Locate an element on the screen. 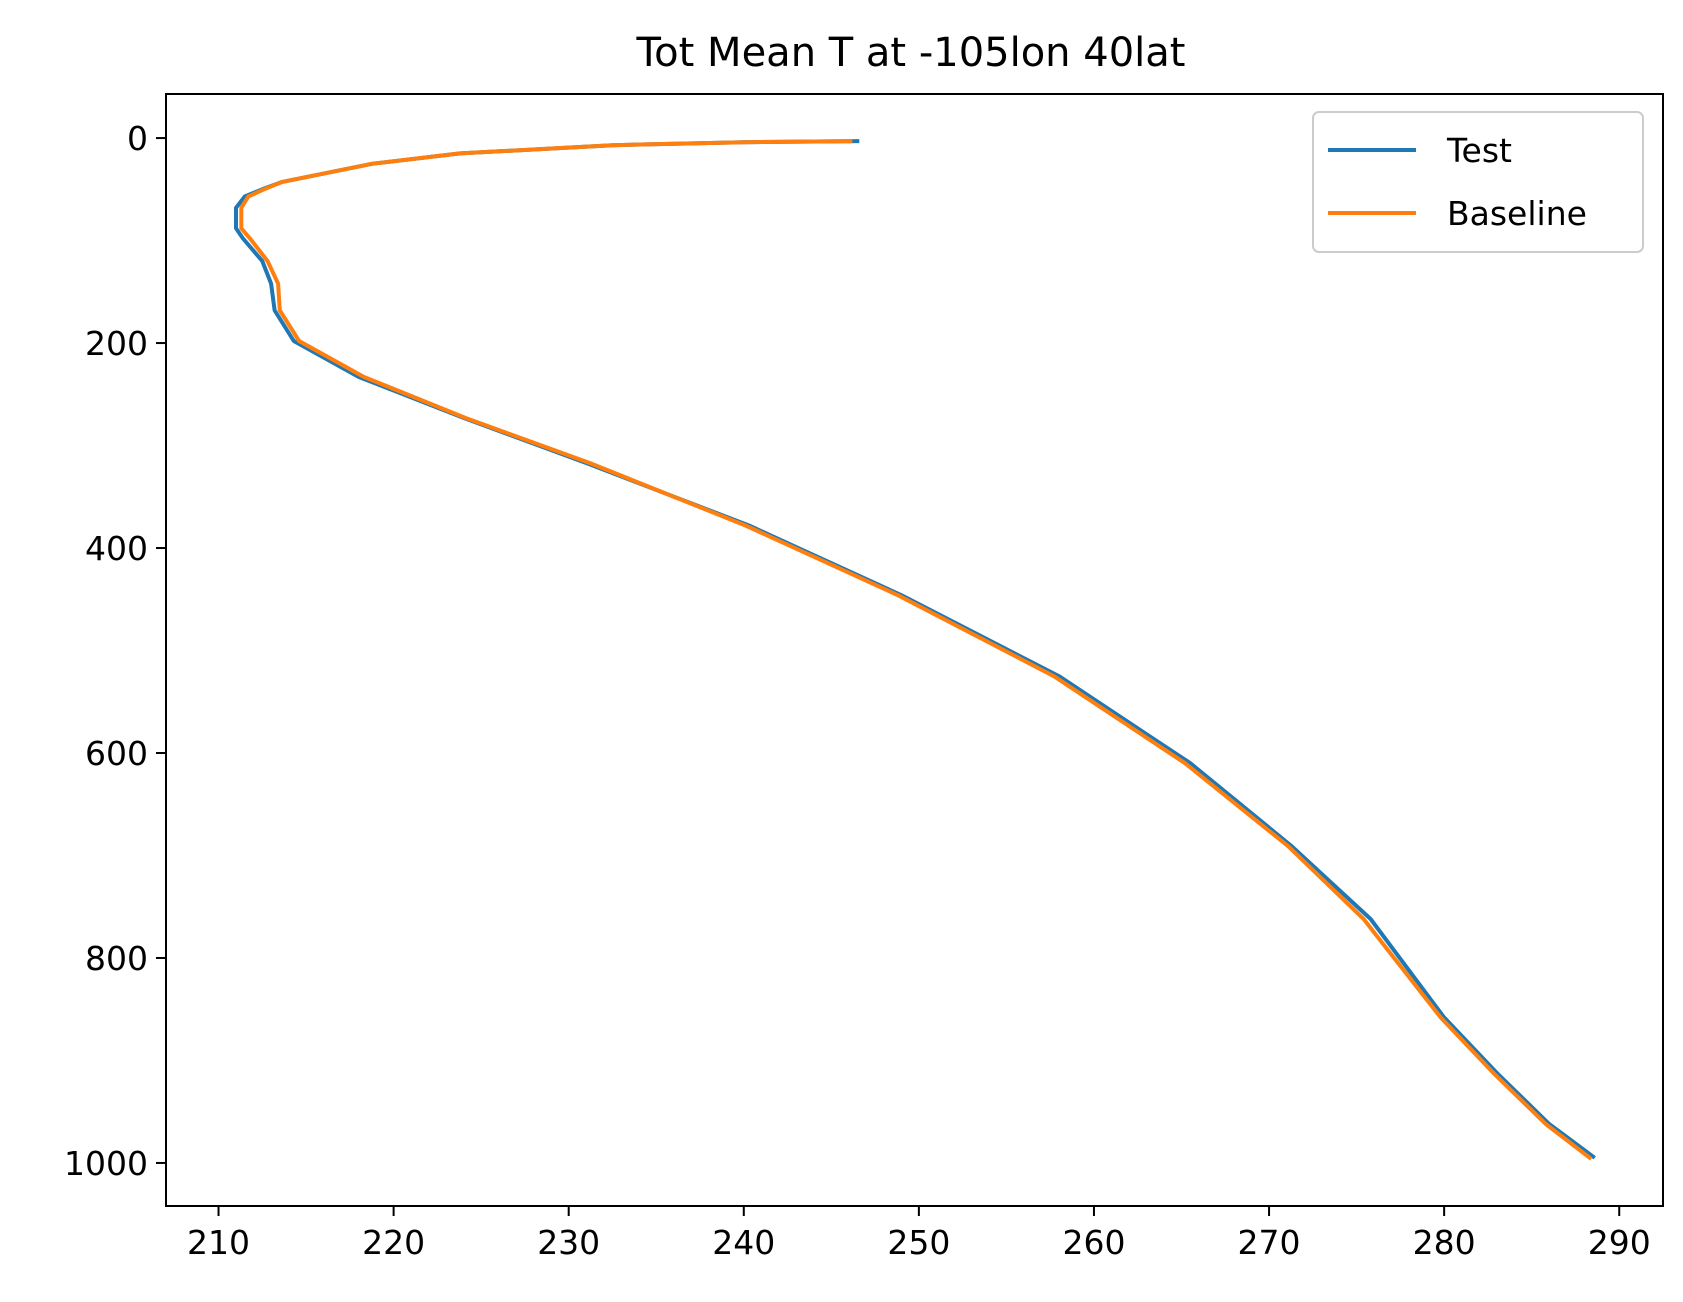 The width and height of the screenshot is (1683, 1302). y-tick-label: 800 is located at coordinates (116, 958).